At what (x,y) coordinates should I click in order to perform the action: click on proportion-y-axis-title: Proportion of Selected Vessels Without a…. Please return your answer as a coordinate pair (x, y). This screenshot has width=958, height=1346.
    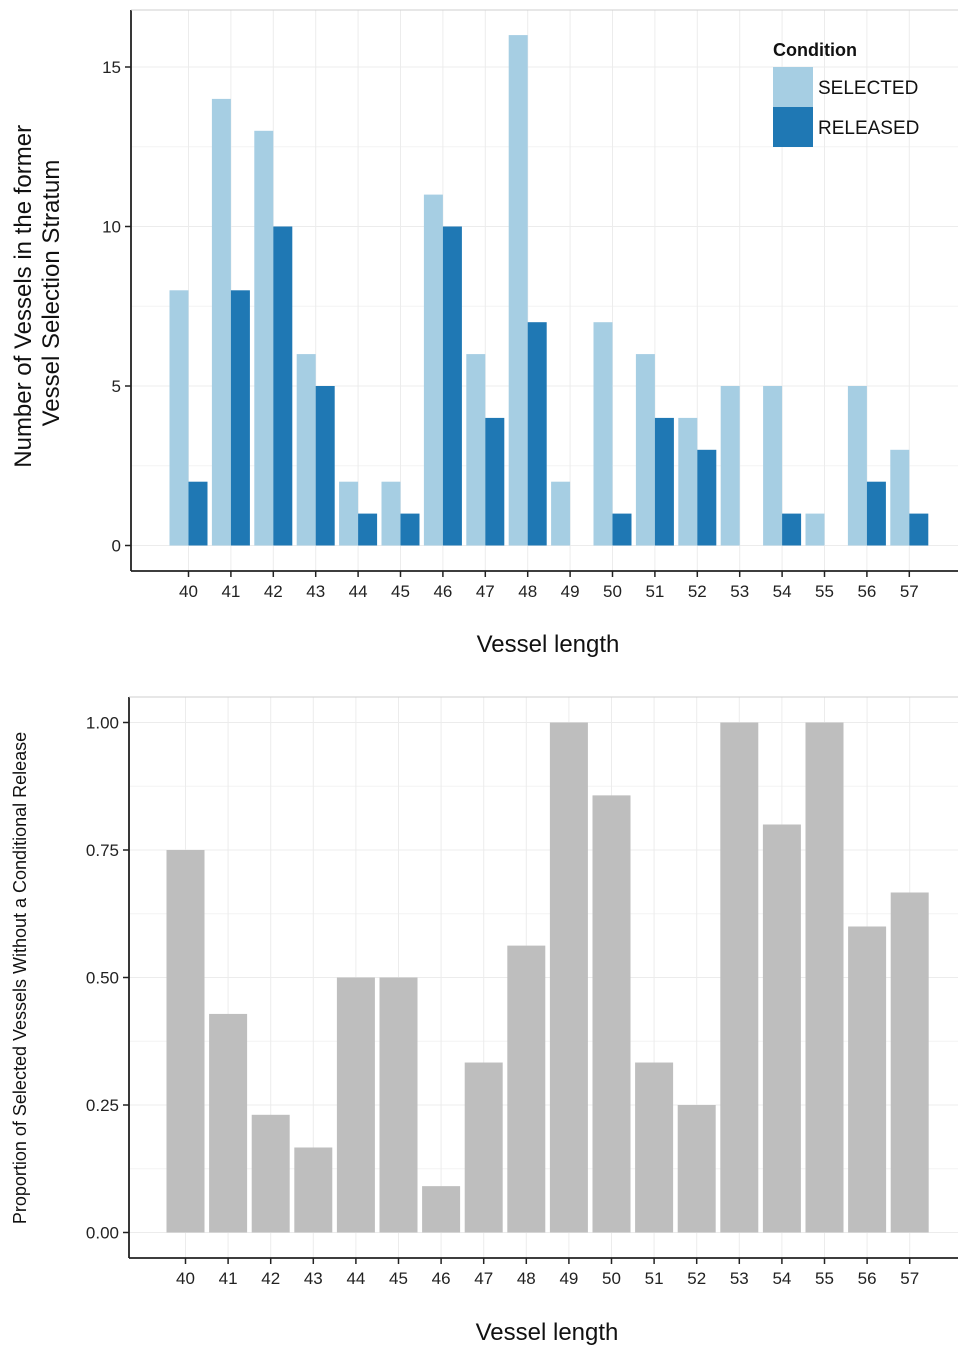
    Looking at the image, I should click on (20, 978).